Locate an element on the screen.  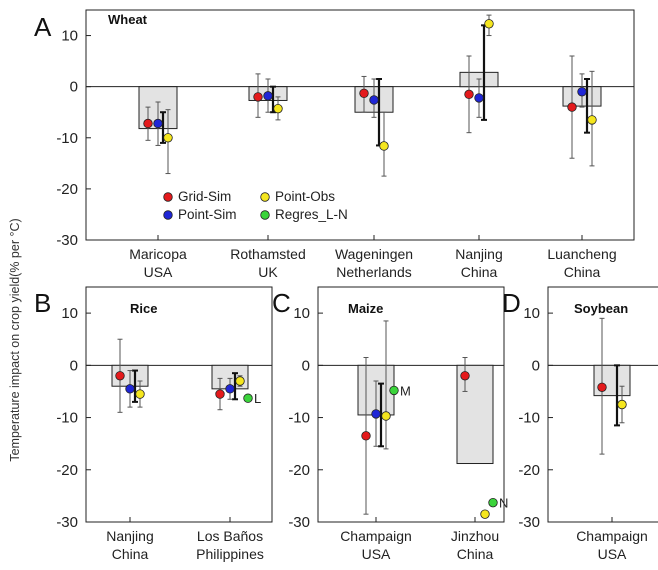
panel-title: Rice is located at coordinates (143, 308).